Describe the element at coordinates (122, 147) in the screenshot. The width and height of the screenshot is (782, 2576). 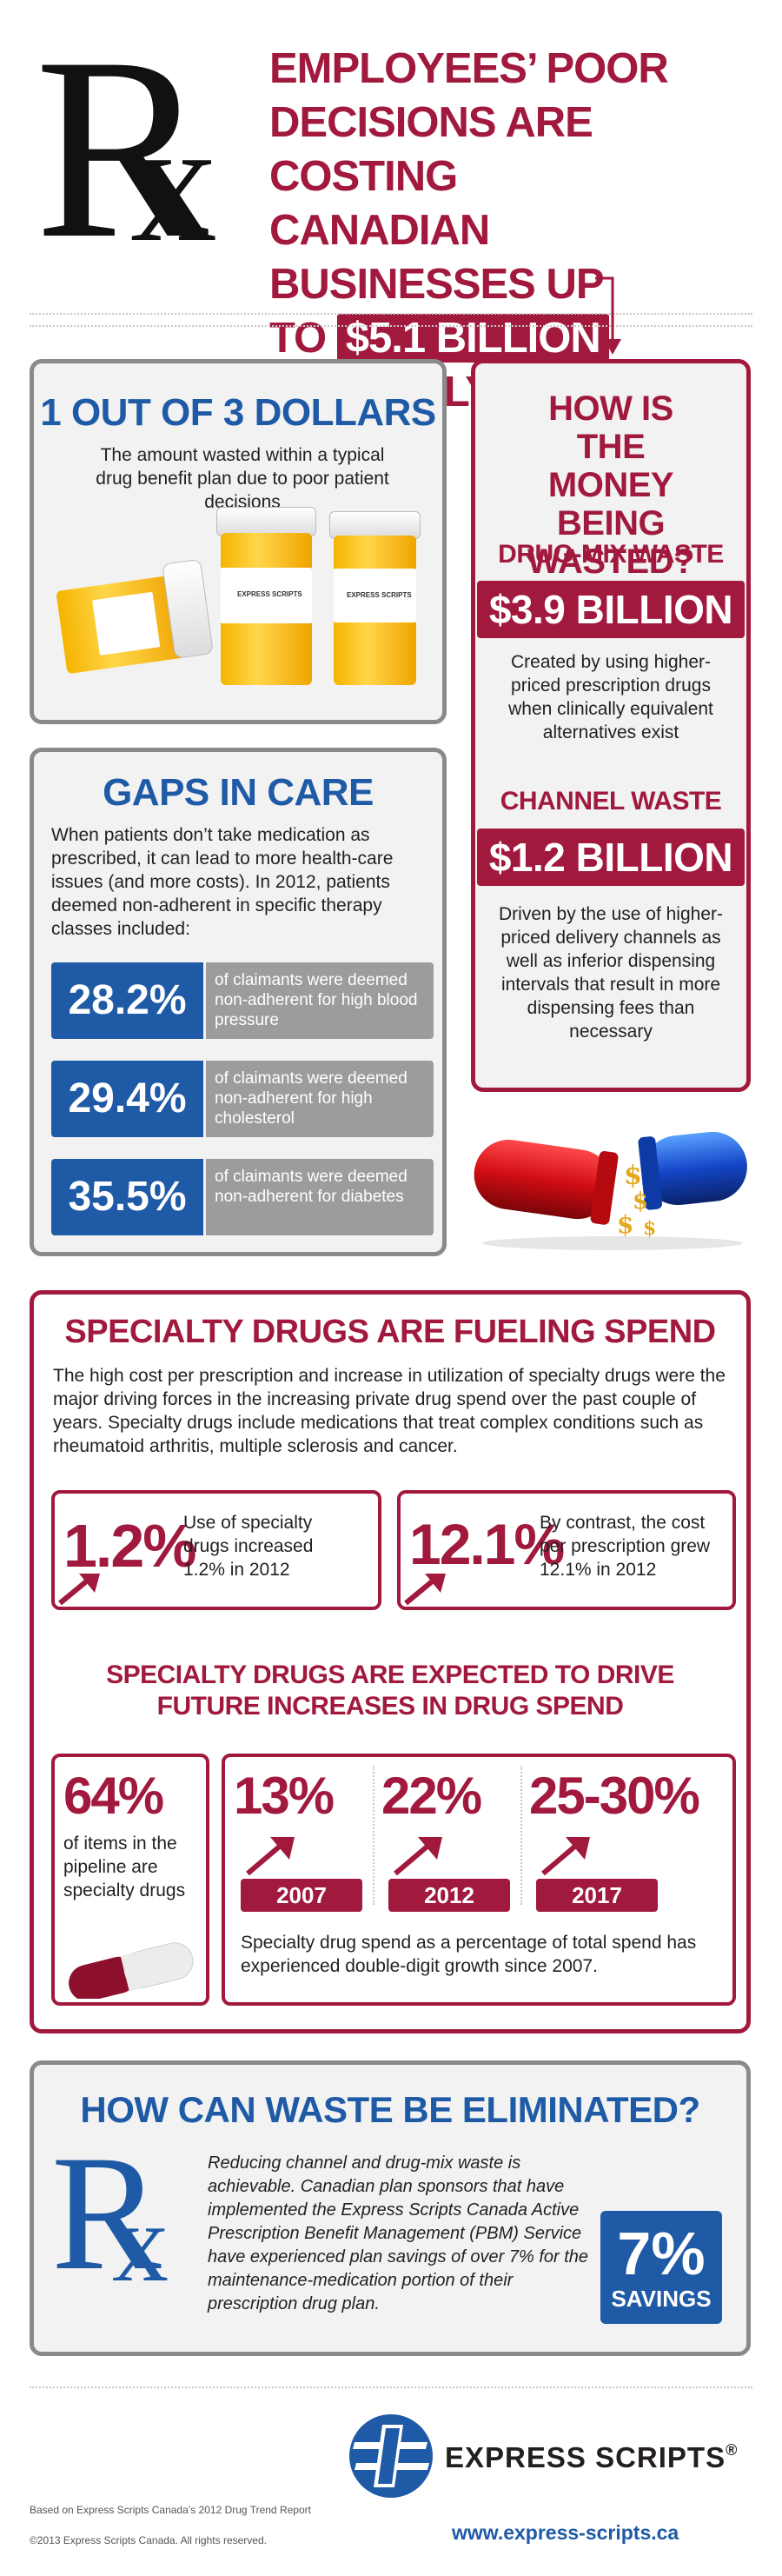
I see `rx-symbol: R` at that location.